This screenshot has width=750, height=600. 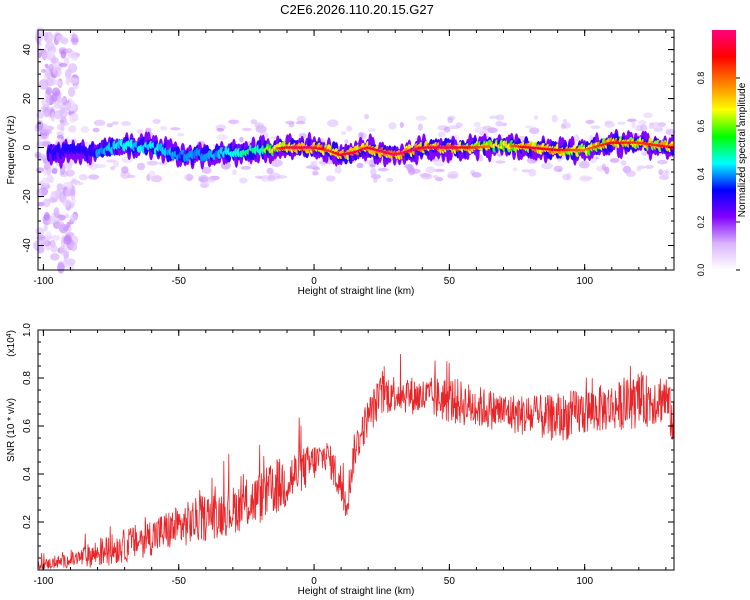 What do you see at coordinates (12, 343) in the screenshot?
I see `snr-scale-label: (x104)` at bounding box center [12, 343].